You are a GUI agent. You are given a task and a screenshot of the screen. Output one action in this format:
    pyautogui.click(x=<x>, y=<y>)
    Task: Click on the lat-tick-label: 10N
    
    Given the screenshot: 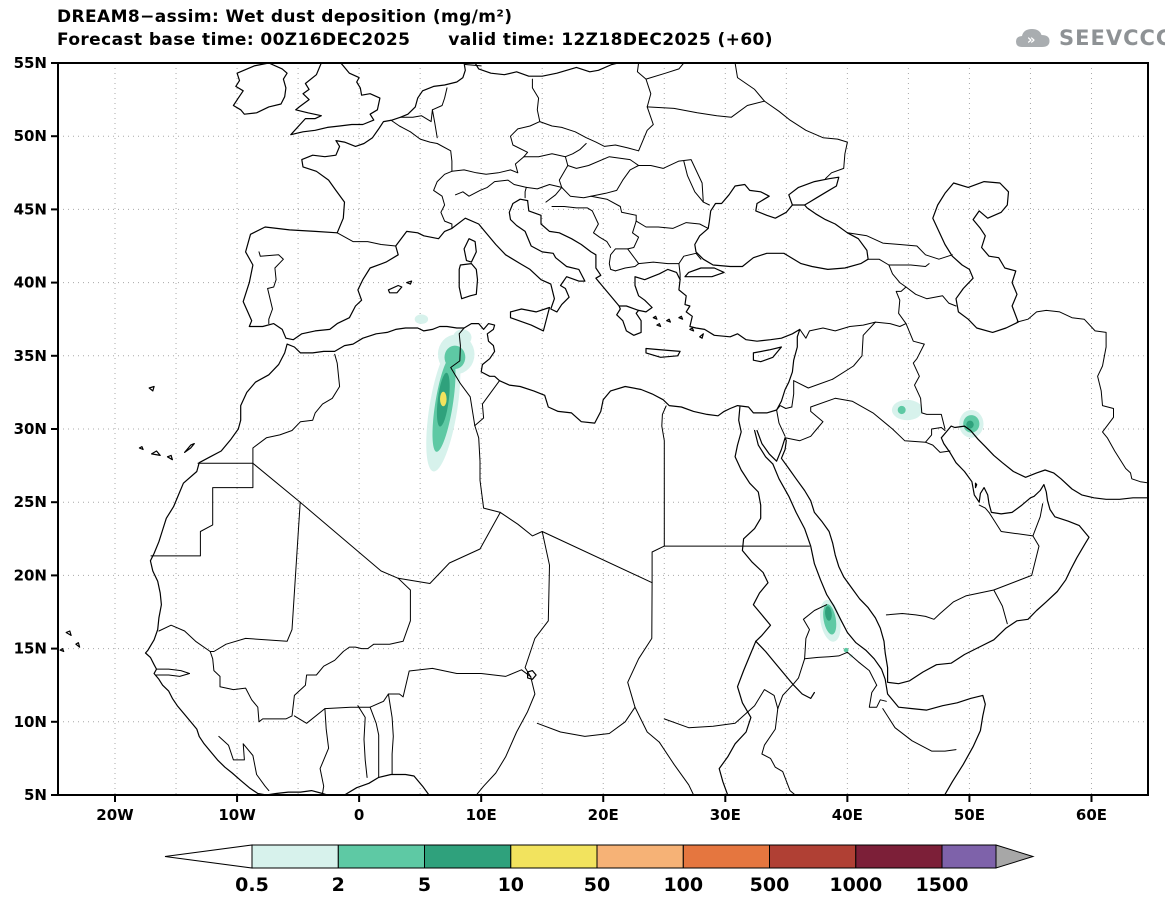 What is the action you would take?
    pyautogui.click(x=30, y=722)
    